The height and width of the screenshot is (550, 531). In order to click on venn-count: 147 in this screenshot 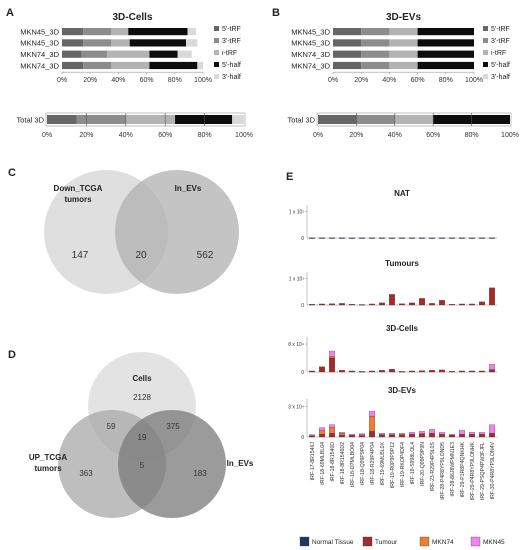, I will do `click(80, 255)`.